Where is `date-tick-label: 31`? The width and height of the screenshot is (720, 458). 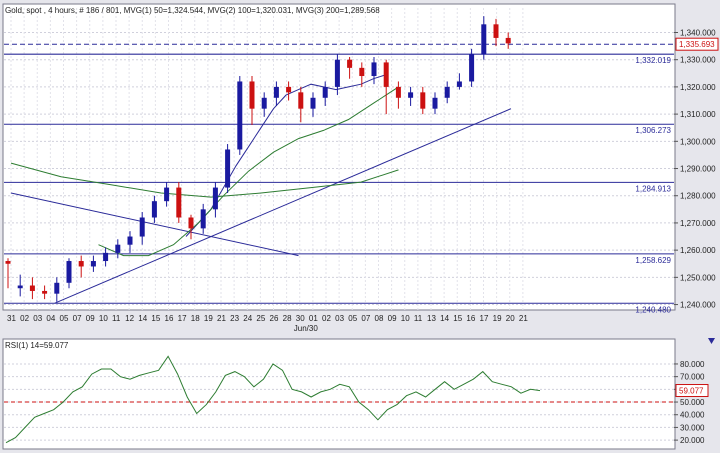
date-tick-label: 31 is located at coordinates (11, 318).